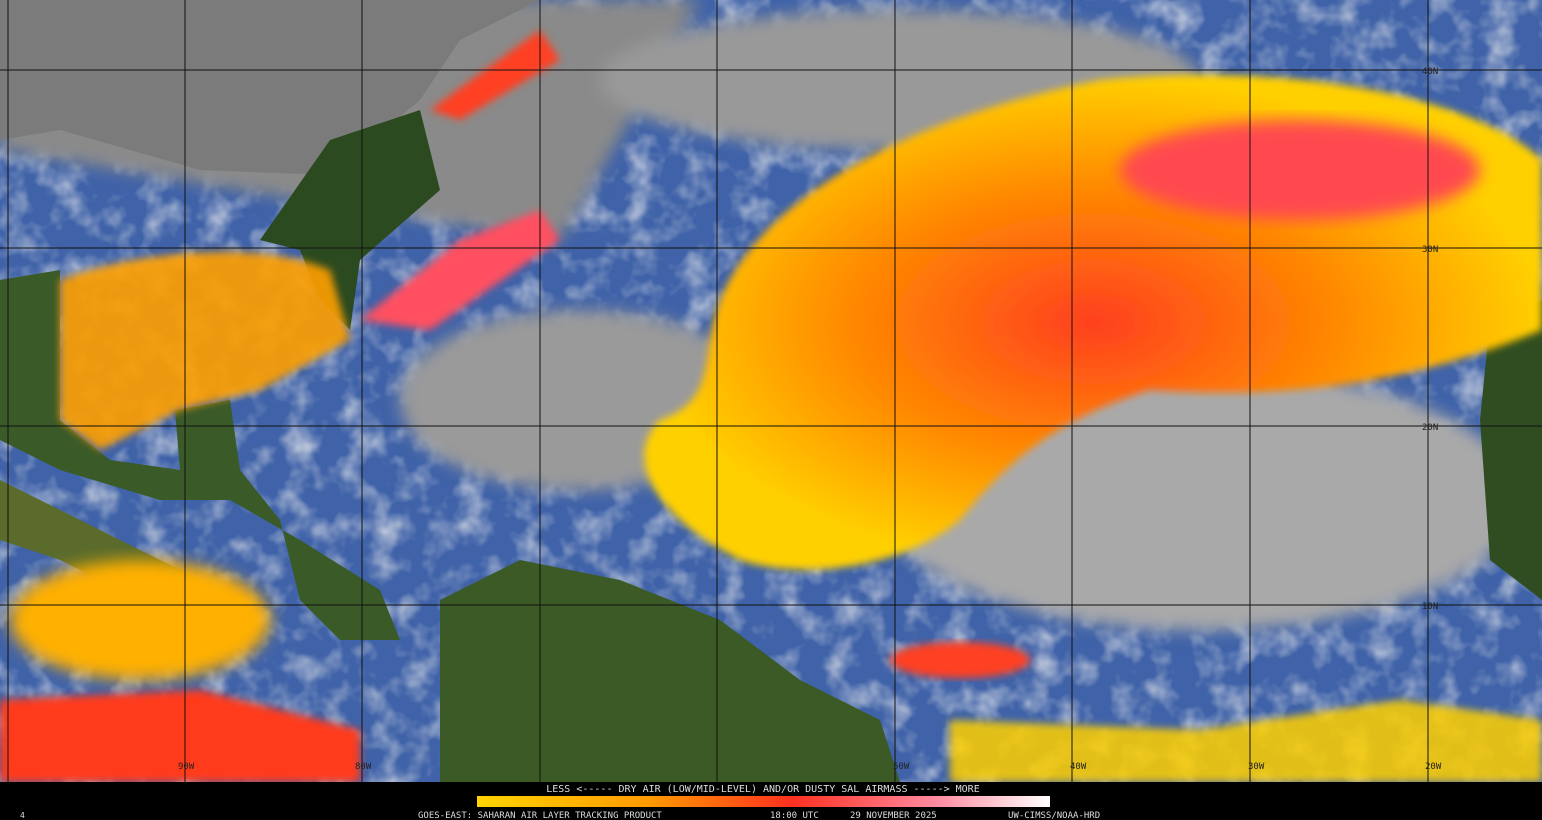 The height and width of the screenshot is (820, 1542). I want to click on longitude-label: 90W, so click(186, 767).